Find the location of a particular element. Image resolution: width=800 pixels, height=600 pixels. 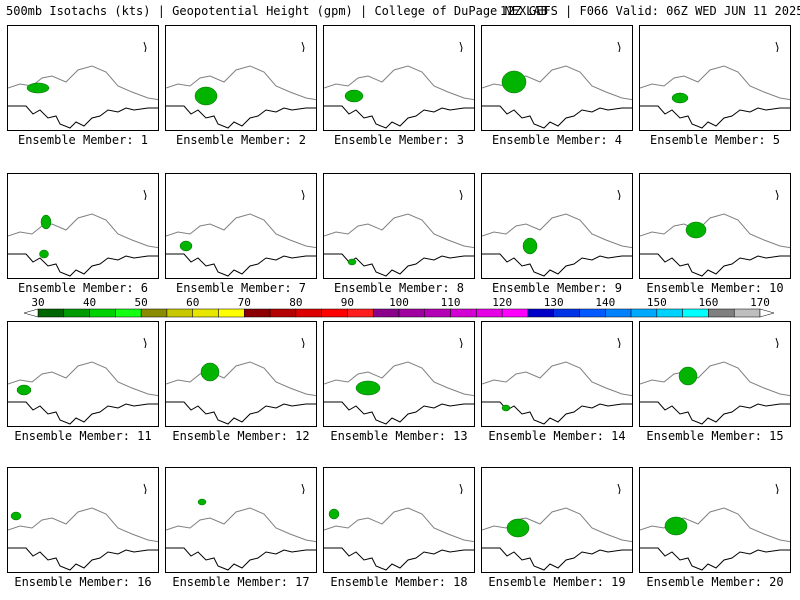

member-label: Ensemble Member: 1 is located at coordinates (83, 140).